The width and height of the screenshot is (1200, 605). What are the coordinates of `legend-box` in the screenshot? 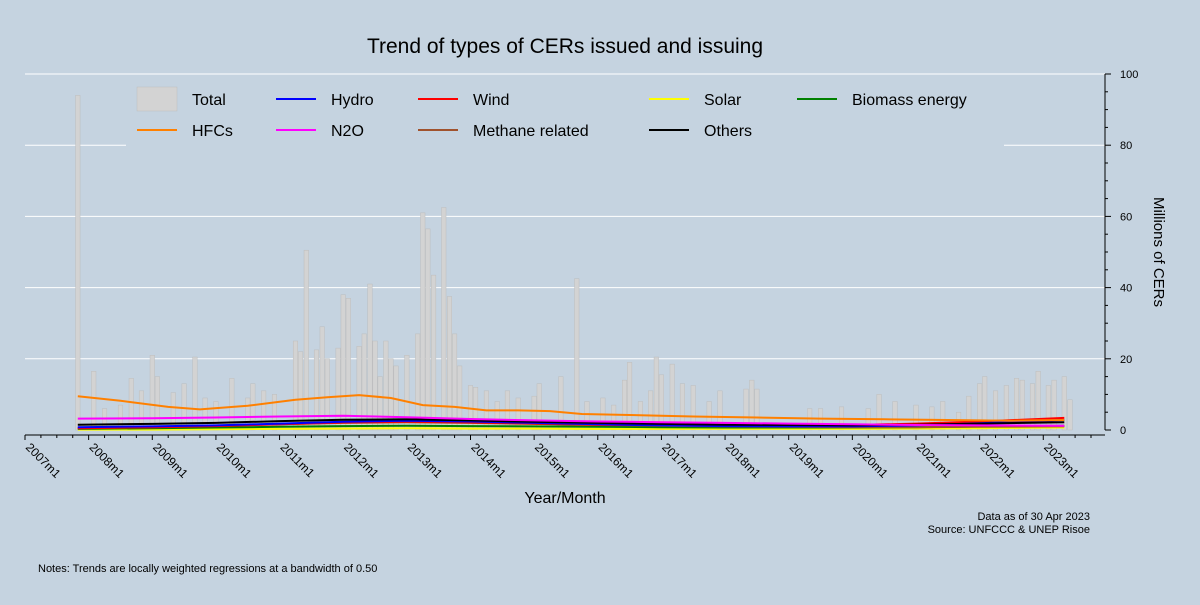 It's located at (565, 114).